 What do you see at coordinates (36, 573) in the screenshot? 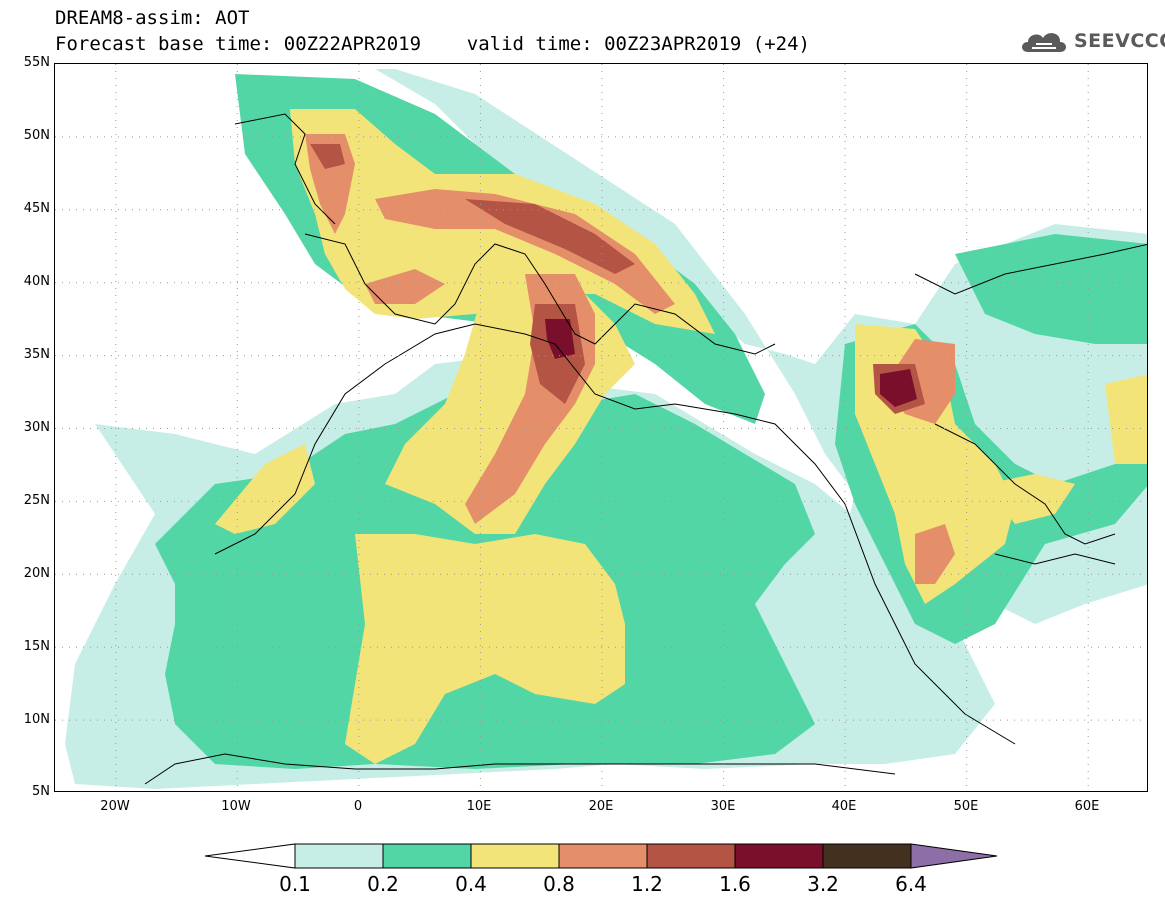
I see `lat-label: 20N` at bounding box center [36, 573].